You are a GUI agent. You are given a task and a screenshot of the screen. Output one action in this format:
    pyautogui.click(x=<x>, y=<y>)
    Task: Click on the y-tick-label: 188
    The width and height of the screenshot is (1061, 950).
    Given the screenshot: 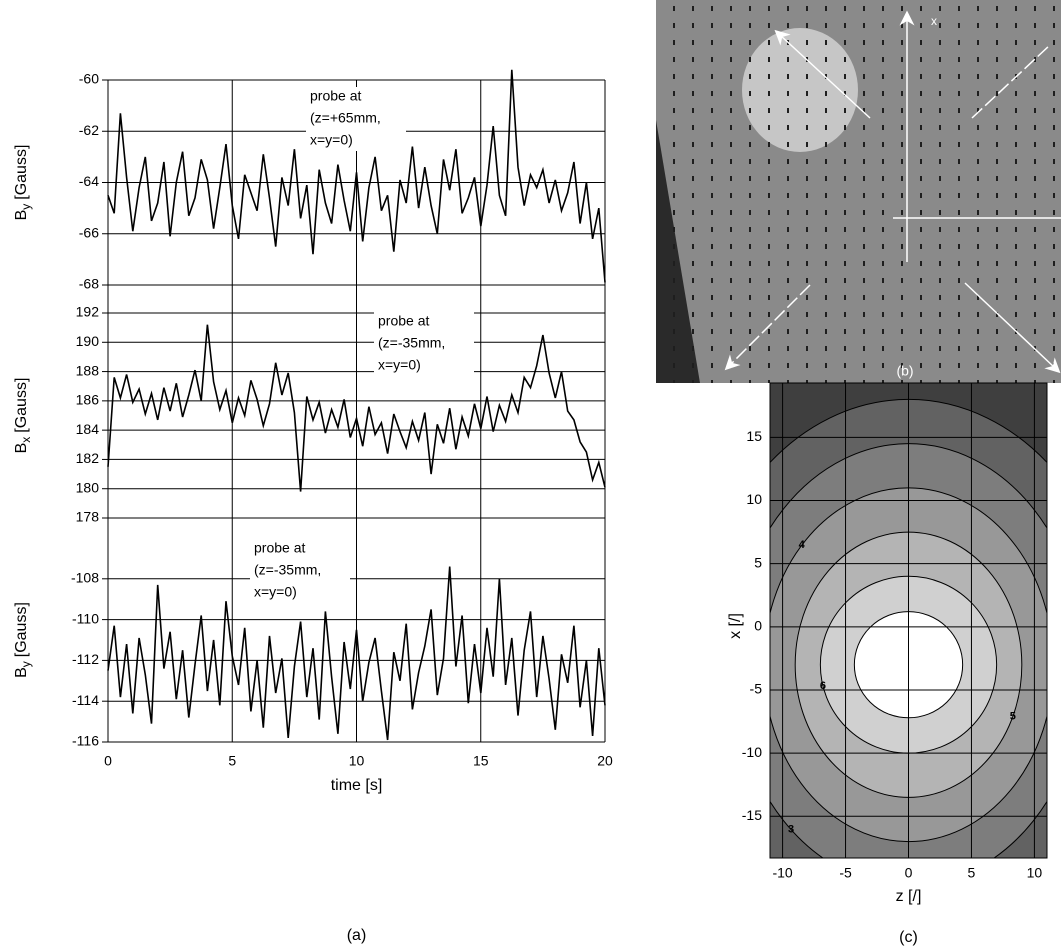 What is the action you would take?
    pyautogui.click(x=88, y=370)
    